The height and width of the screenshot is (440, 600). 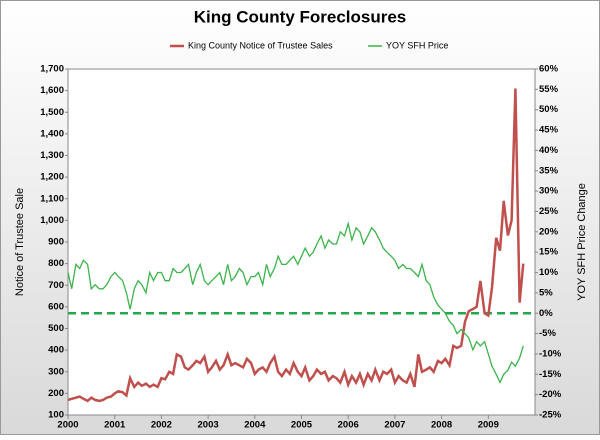 I want to click on y2-tick-label: 35%, so click(x=549, y=170).